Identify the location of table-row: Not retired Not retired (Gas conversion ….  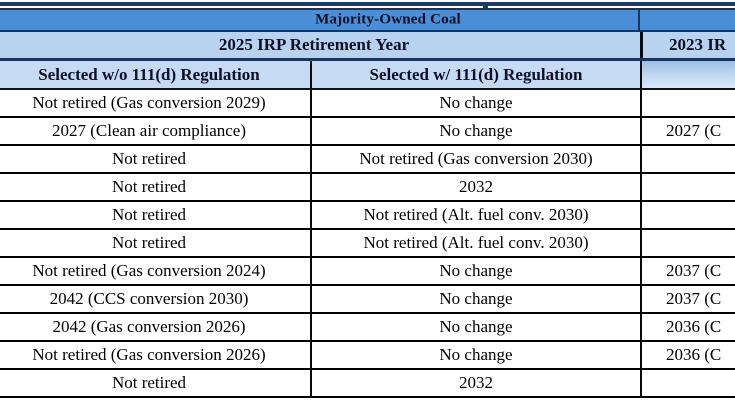
(367, 160).